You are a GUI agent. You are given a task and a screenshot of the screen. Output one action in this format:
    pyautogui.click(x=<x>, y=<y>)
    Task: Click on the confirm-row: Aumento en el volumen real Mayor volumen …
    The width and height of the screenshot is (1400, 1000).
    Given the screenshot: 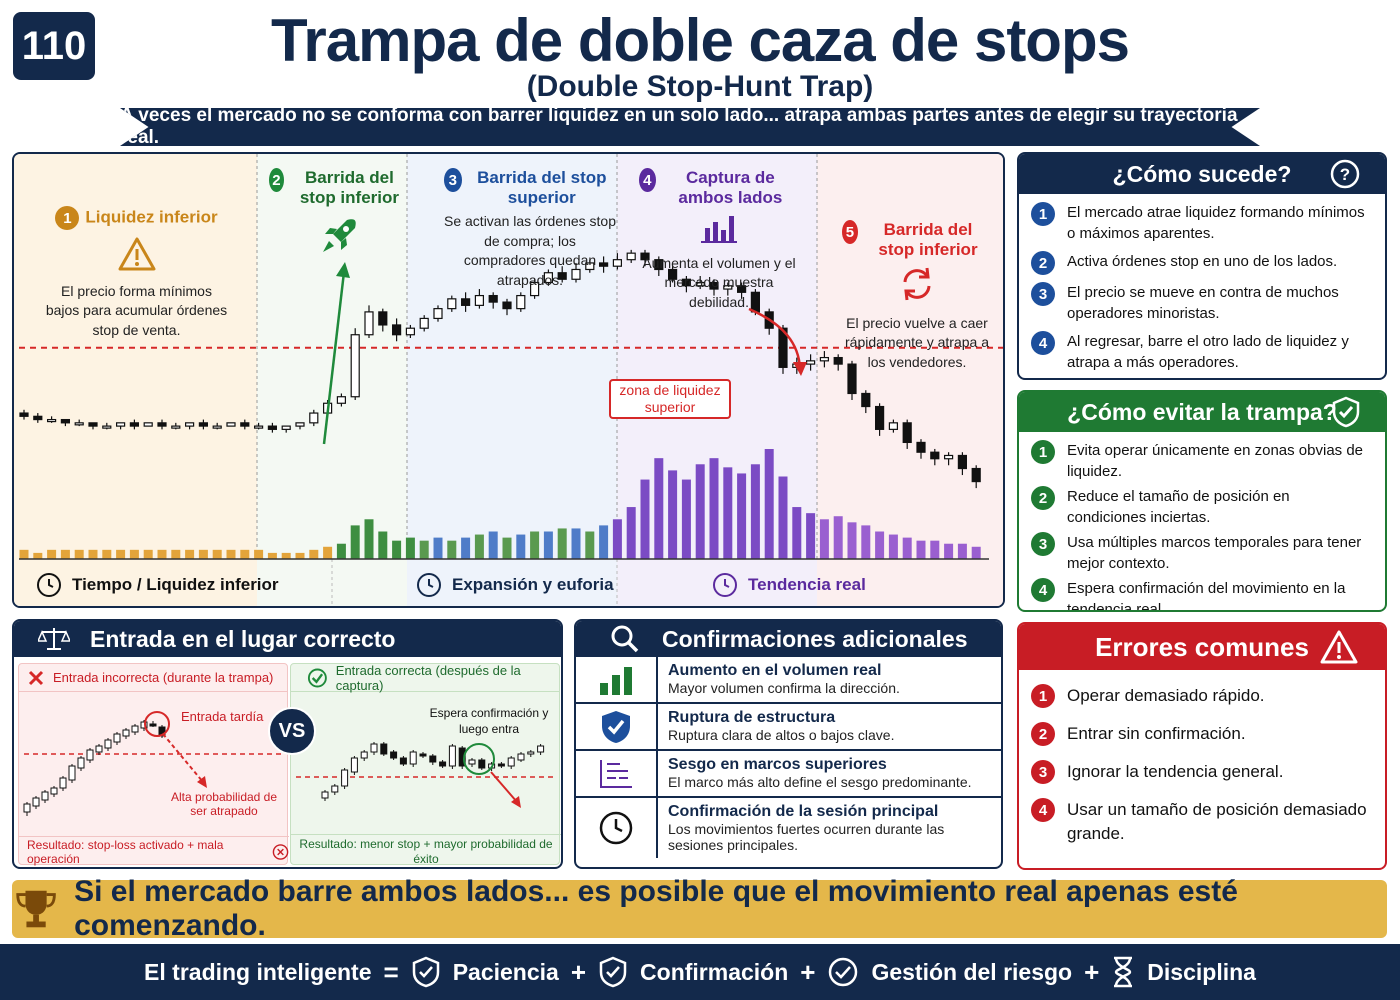 What is the action you would take?
    pyautogui.click(x=788, y=680)
    